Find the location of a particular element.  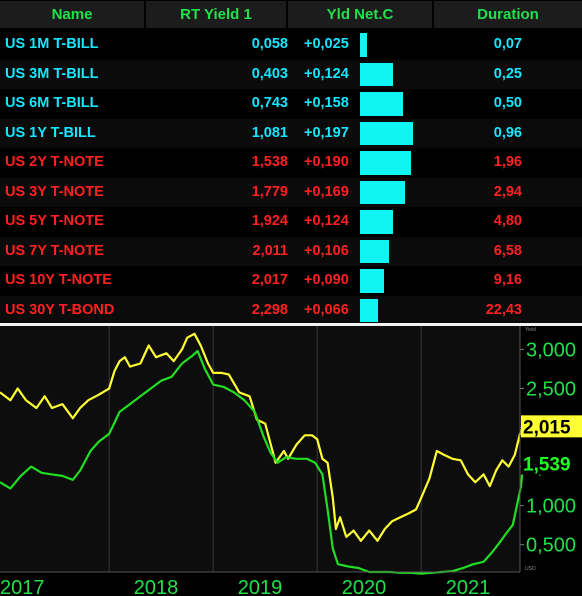

badge-yellow-bg is located at coordinates (551, 426).